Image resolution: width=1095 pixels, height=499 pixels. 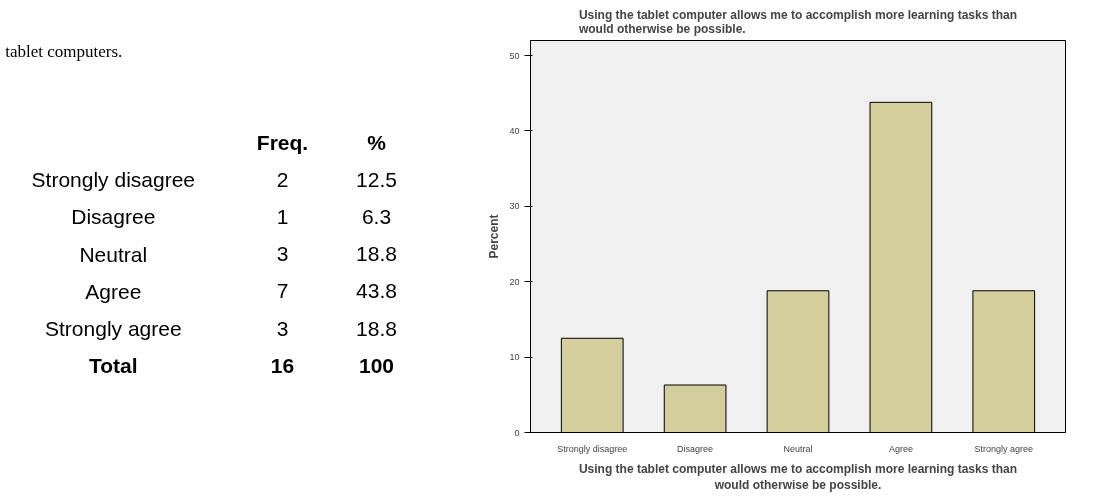 I want to click on category-label: Agree, so click(x=113, y=291).